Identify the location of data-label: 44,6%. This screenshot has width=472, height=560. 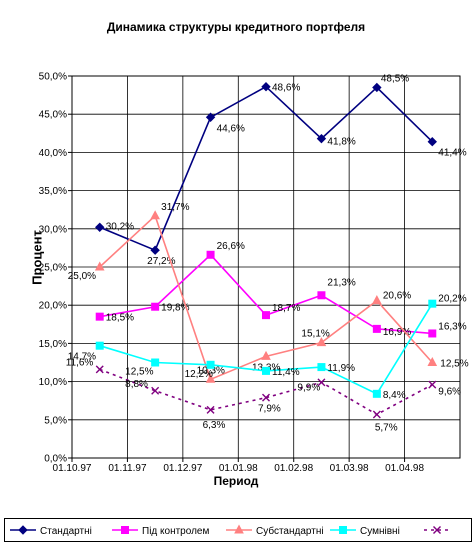
(231, 128).